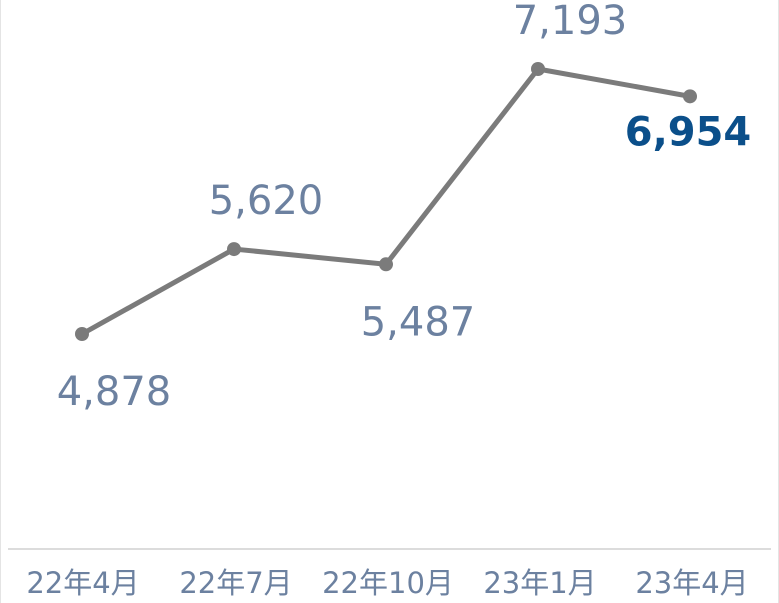 This screenshot has height=603, width=779. Describe the element at coordinates (82, 583) in the screenshot. I see `x-tick-label: 22年4月` at that location.